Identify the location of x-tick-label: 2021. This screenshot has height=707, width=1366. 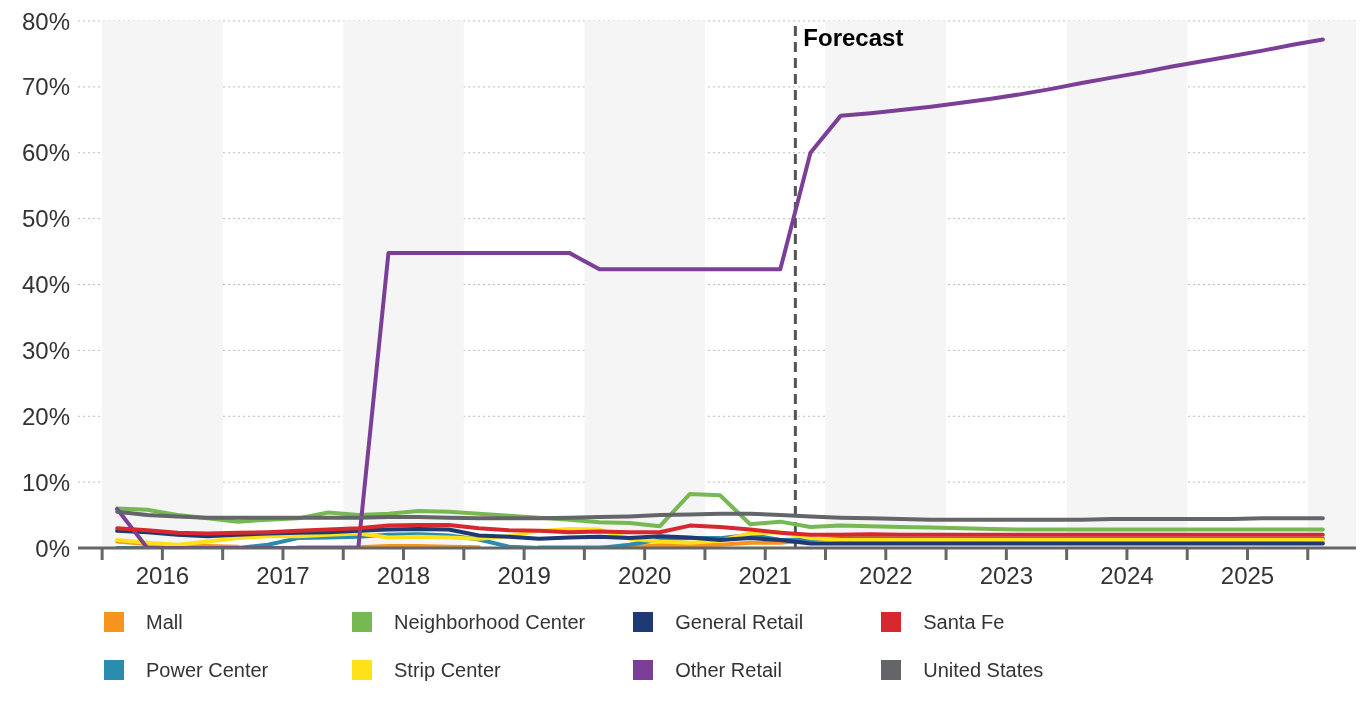
(765, 575).